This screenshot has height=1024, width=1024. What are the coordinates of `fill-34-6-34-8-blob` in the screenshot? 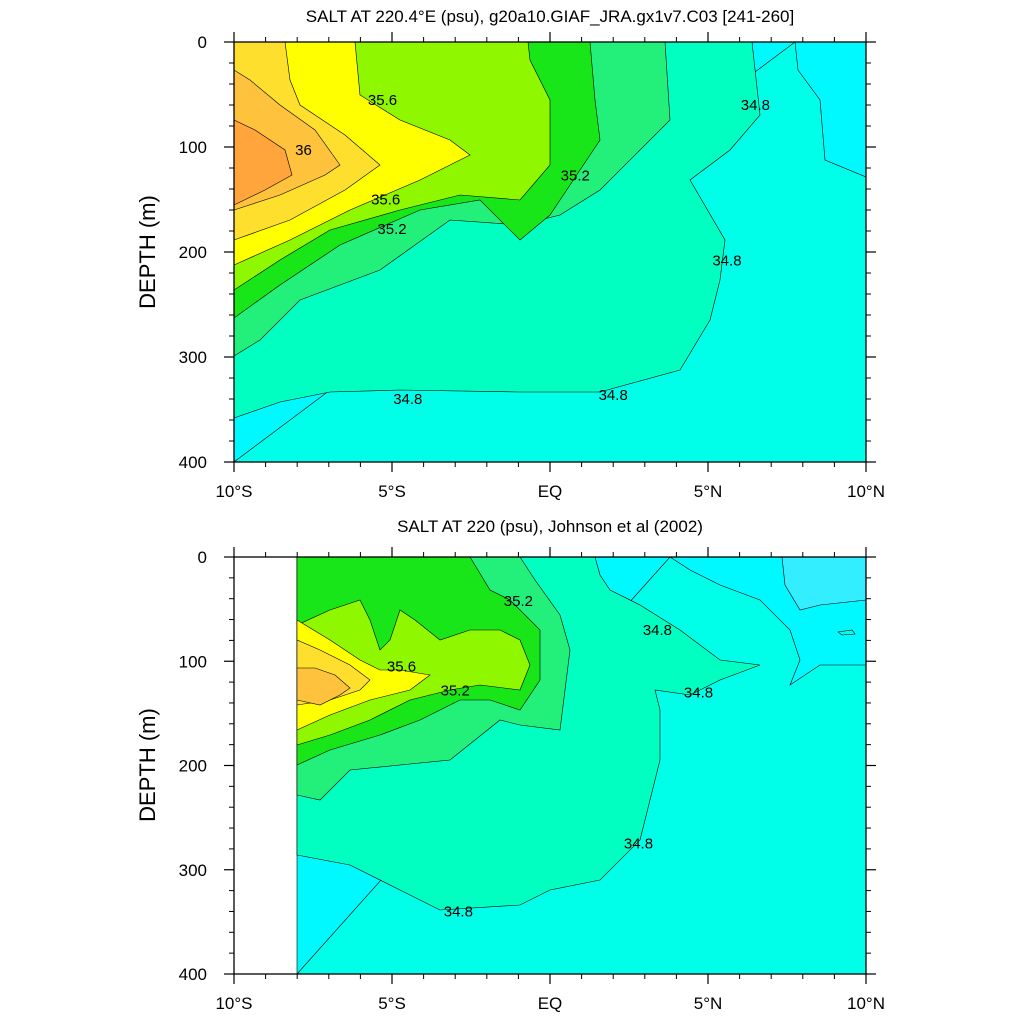 It's located at (846, 632).